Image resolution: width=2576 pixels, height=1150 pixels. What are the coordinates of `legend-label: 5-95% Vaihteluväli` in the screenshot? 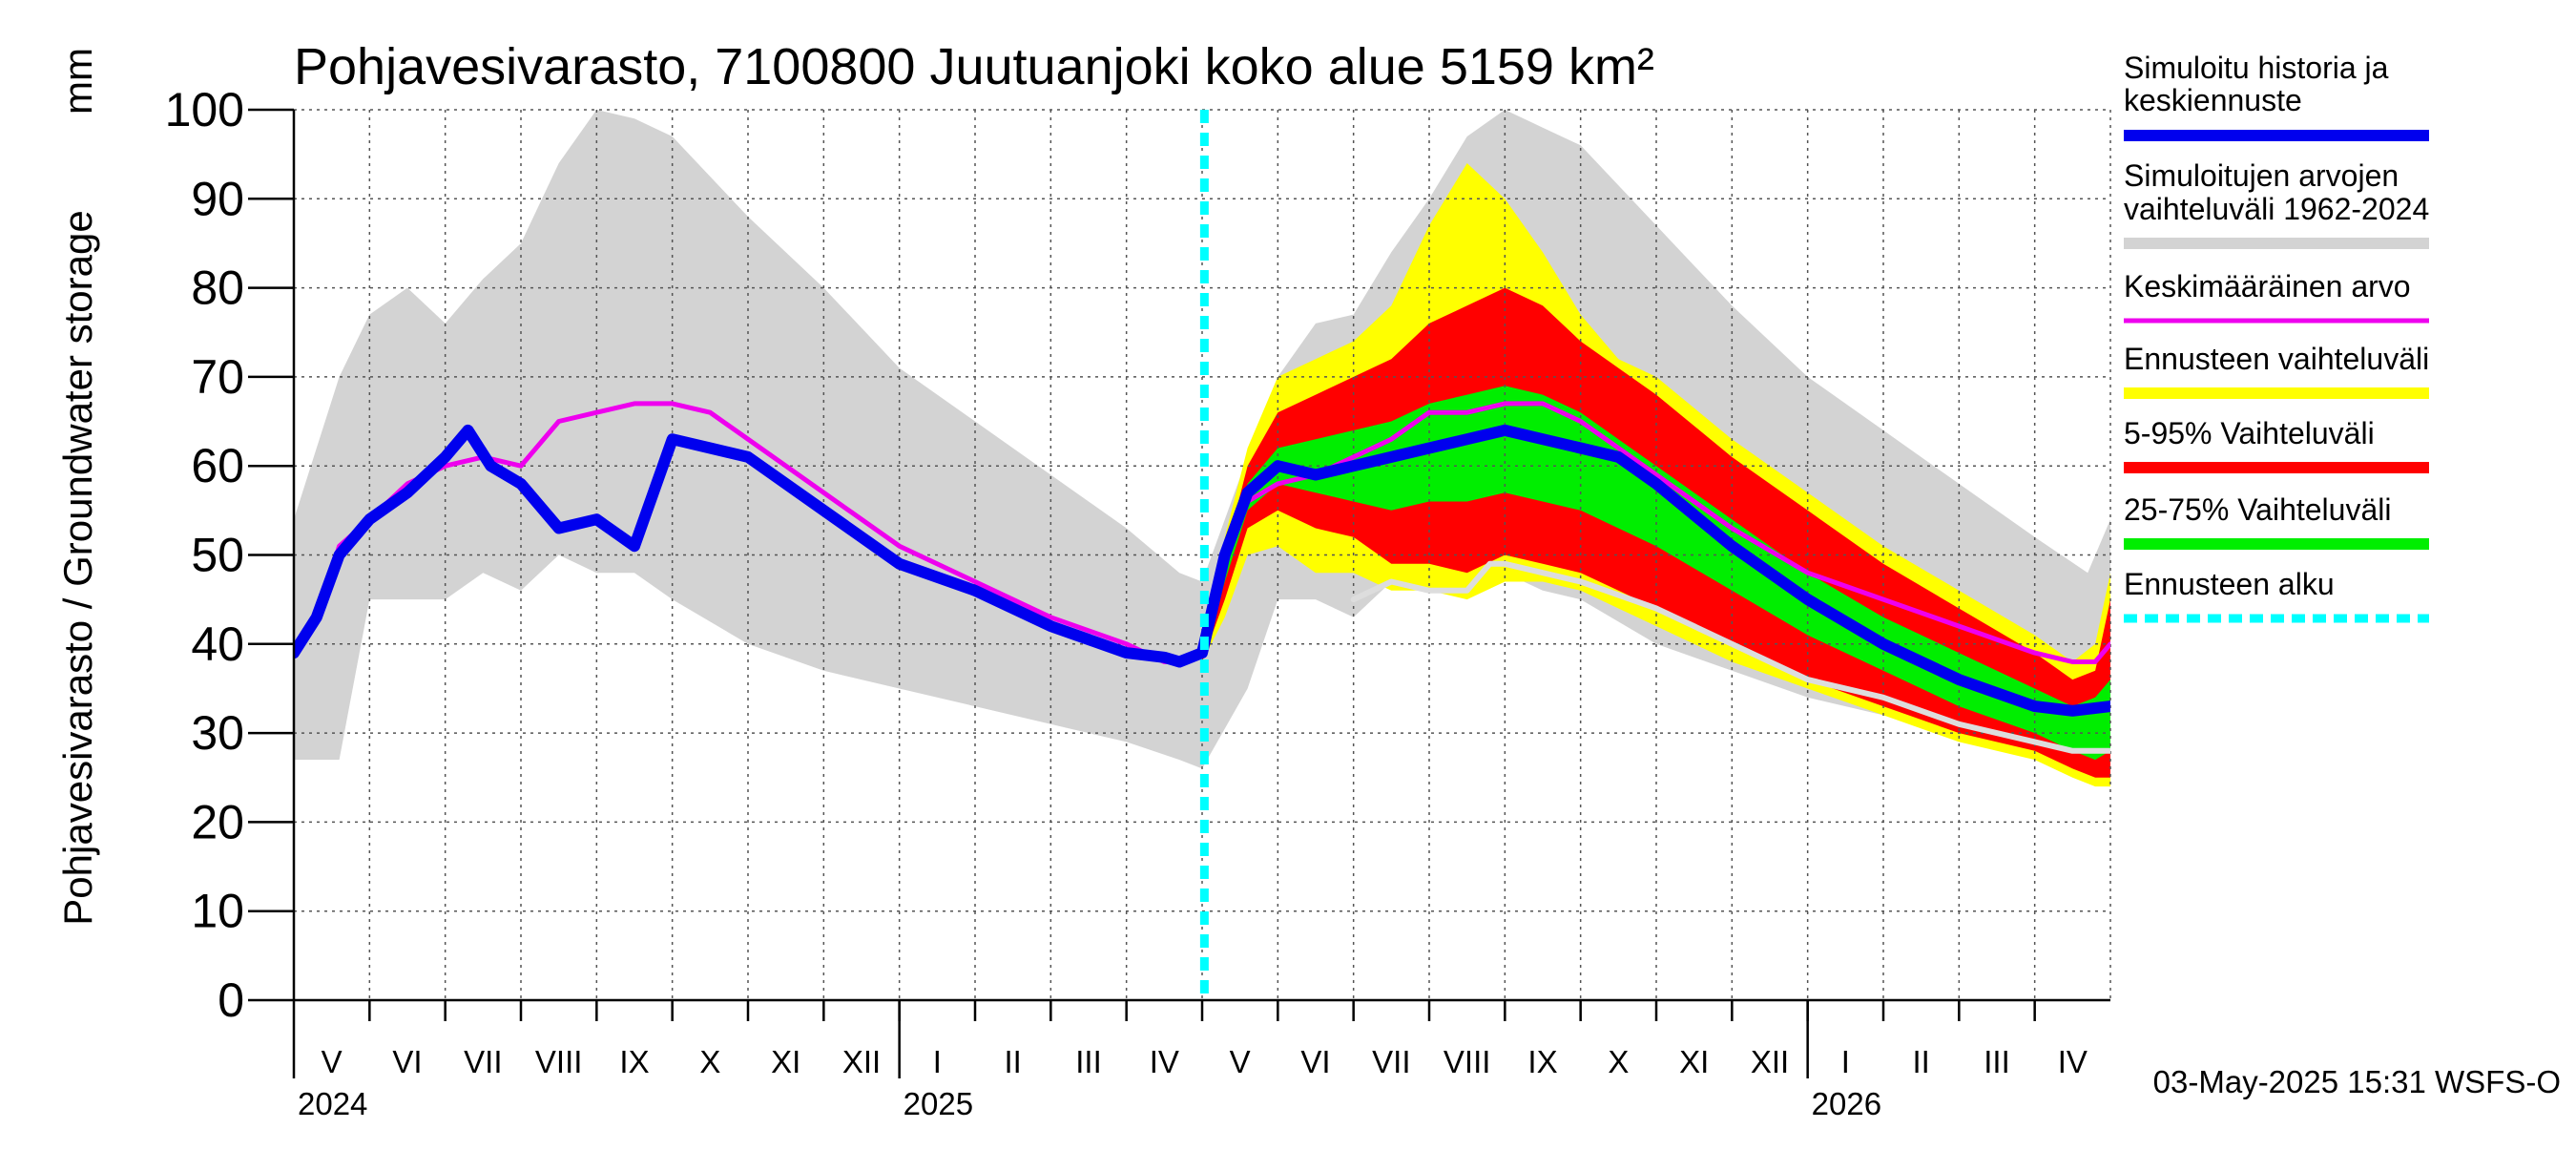 It's located at (2249, 433).